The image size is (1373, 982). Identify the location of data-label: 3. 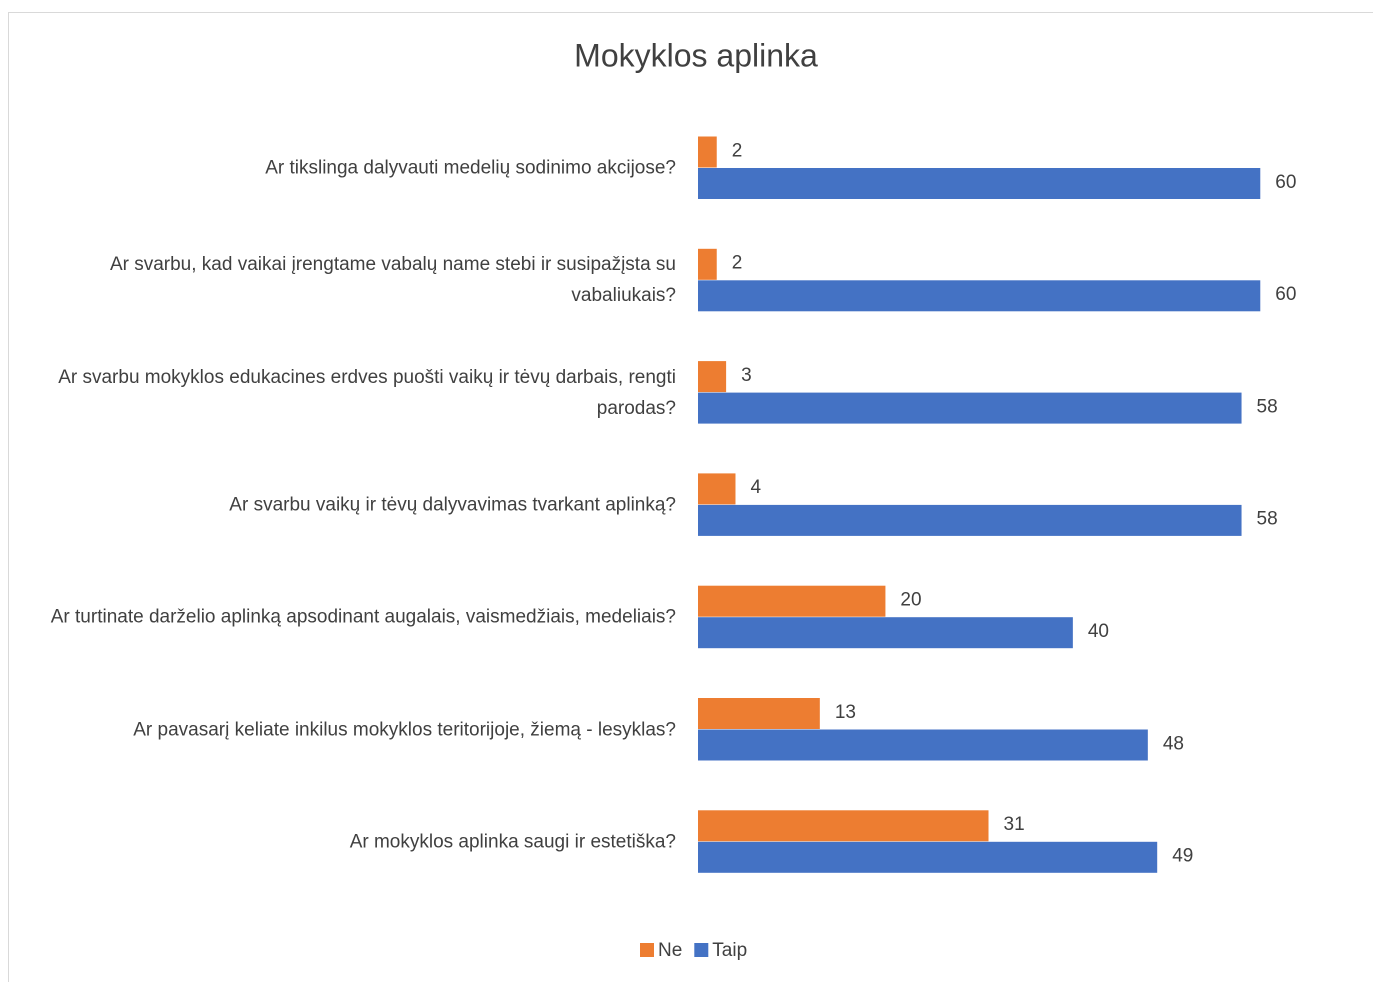
(746, 375).